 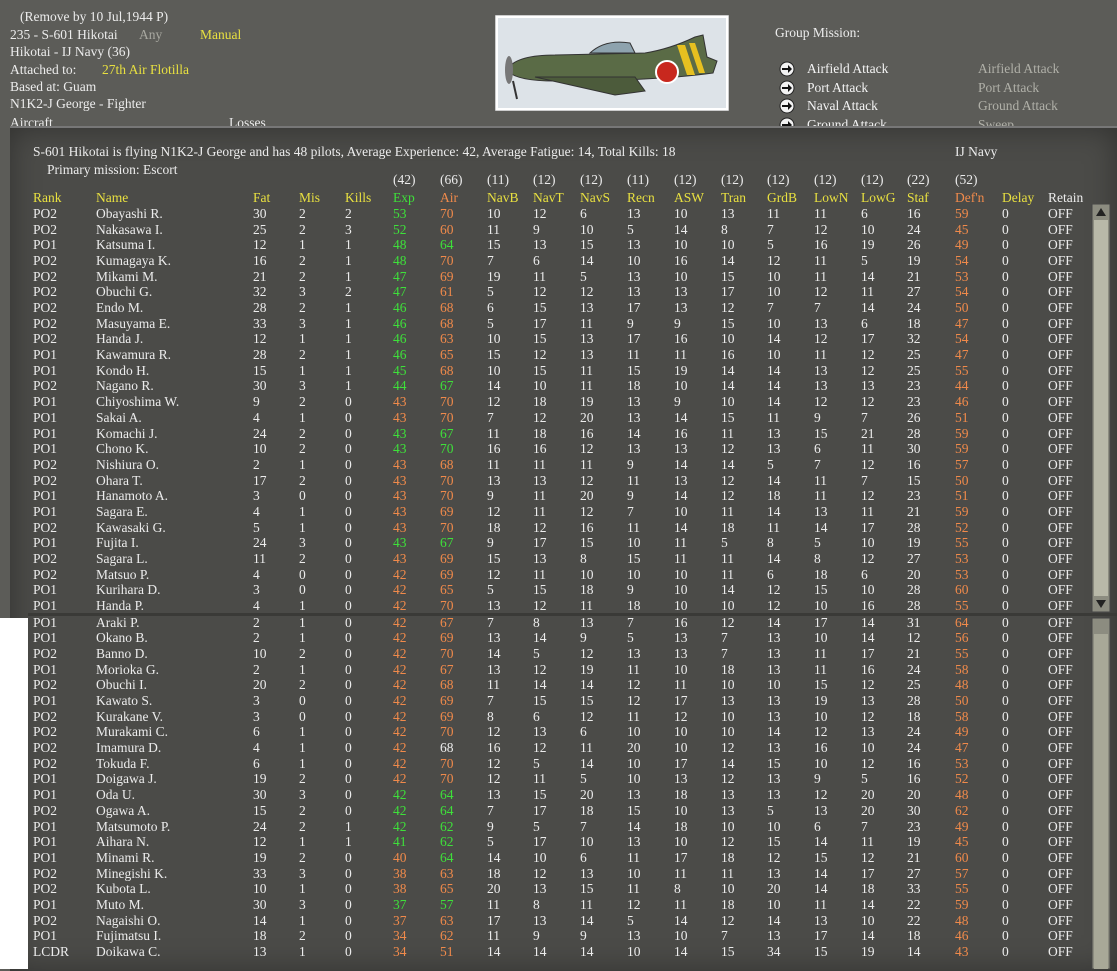 What do you see at coordinates (782, 197) in the screenshot?
I see `column-header: GrdB` at bounding box center [782, 197].